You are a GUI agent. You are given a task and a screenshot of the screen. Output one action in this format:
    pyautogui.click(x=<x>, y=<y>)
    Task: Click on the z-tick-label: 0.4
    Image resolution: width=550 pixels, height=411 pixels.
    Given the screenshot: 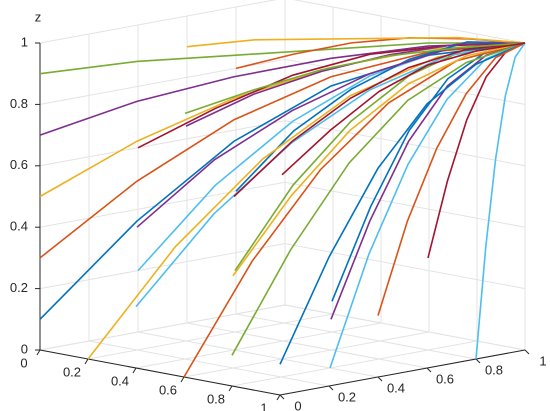 What is the action you would take?
    pyautogui.click(x=19, y=226)
    